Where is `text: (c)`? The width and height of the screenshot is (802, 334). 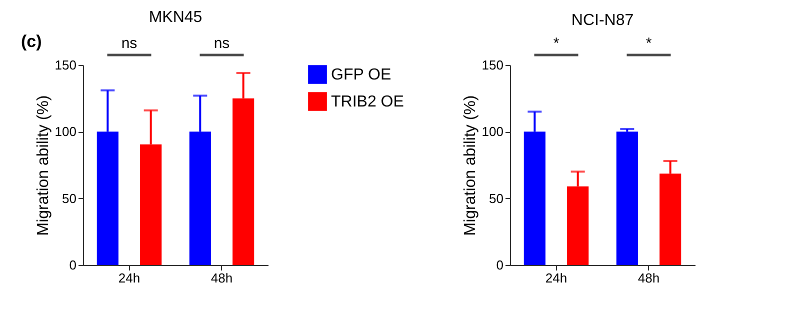 text: (c) is located at coordinates (31, 41).